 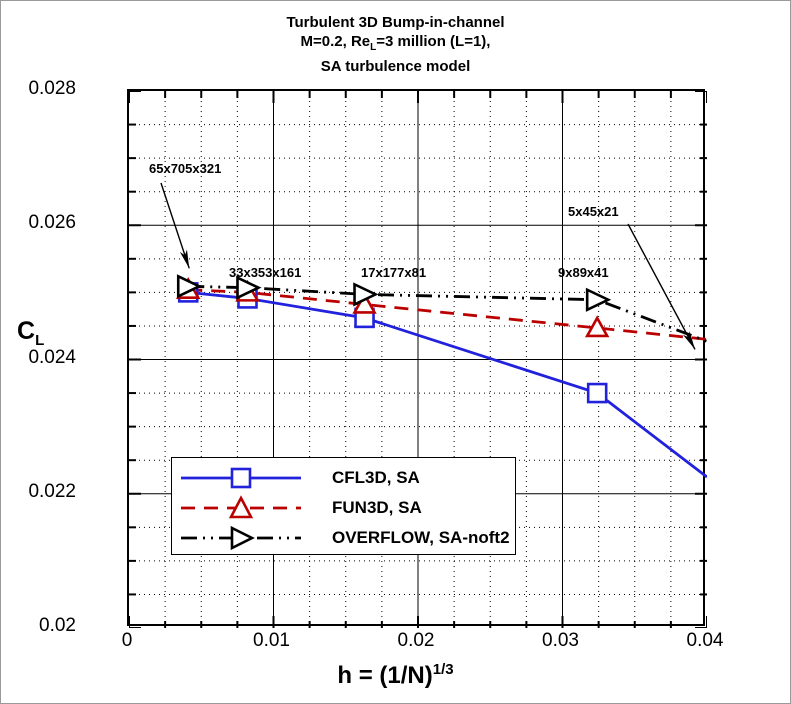 I want to click on legend-item-2: OVERFLOW, SA-noft2, so click(x=343, y=538).